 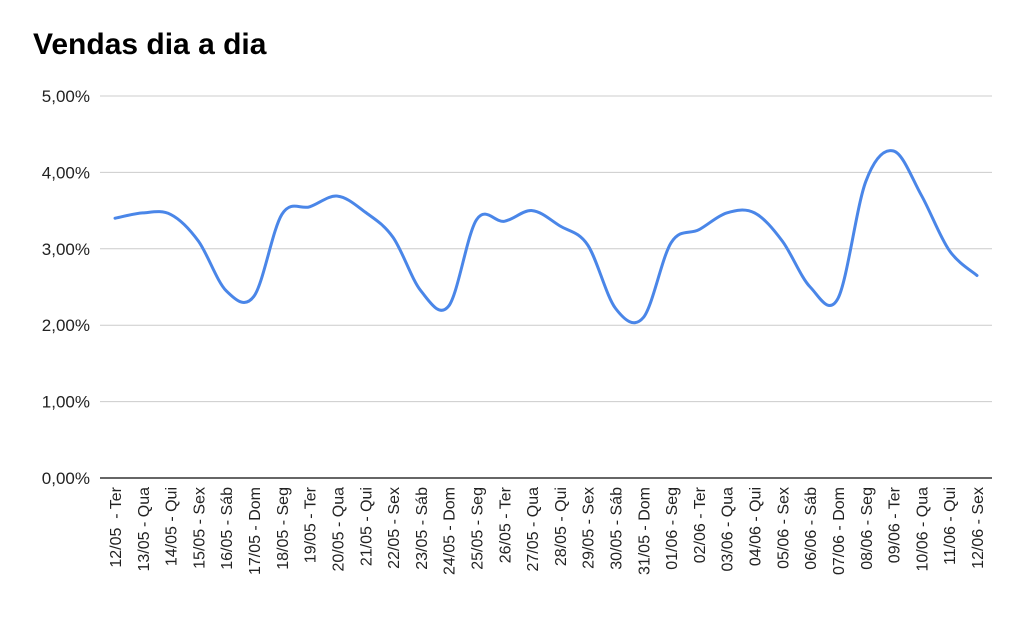 What do you see at coordinates (283, 528) in the screenshot?
I see `x-tick-label: 18/05 - Seg` at bounding box center [283, 528].